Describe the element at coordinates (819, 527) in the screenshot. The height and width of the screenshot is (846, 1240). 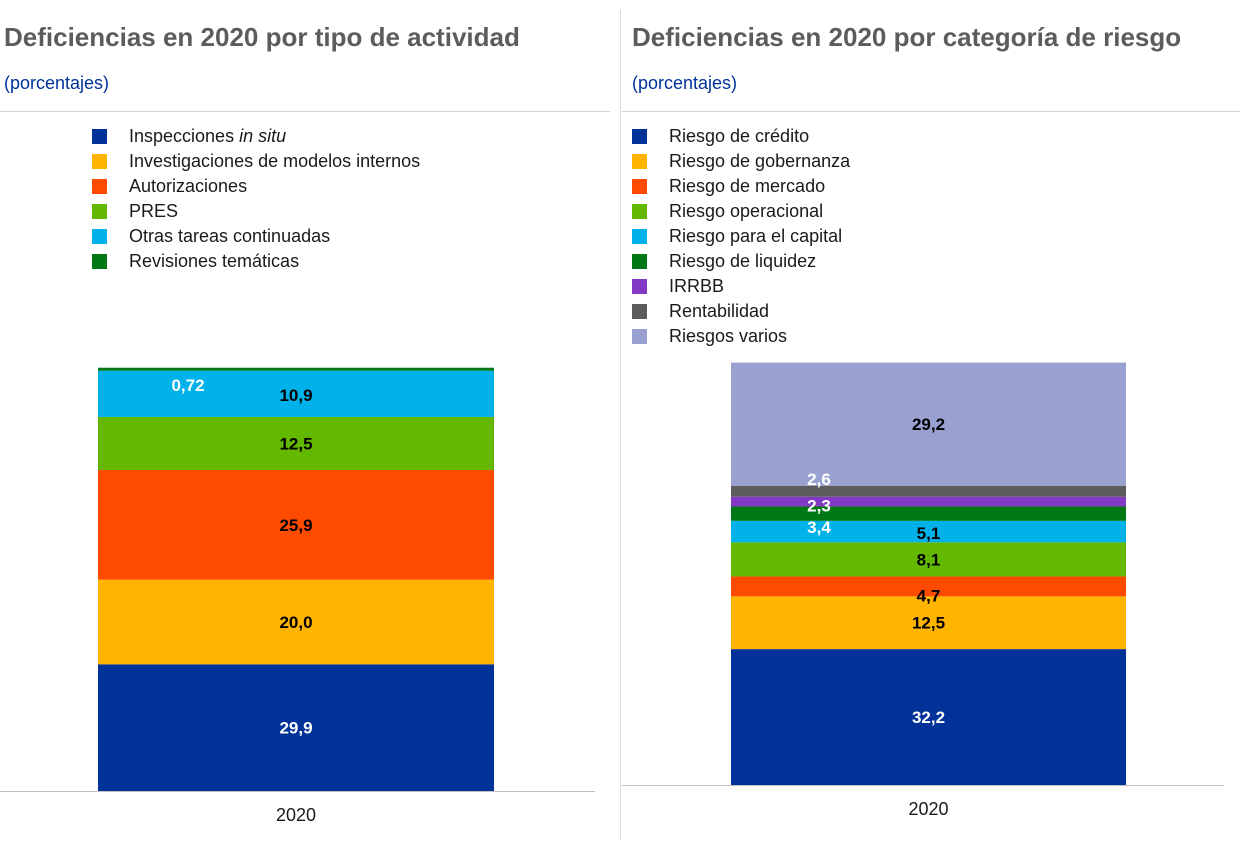
I see `data-label-riesgo-de-liquidez: 3,4` at that location.